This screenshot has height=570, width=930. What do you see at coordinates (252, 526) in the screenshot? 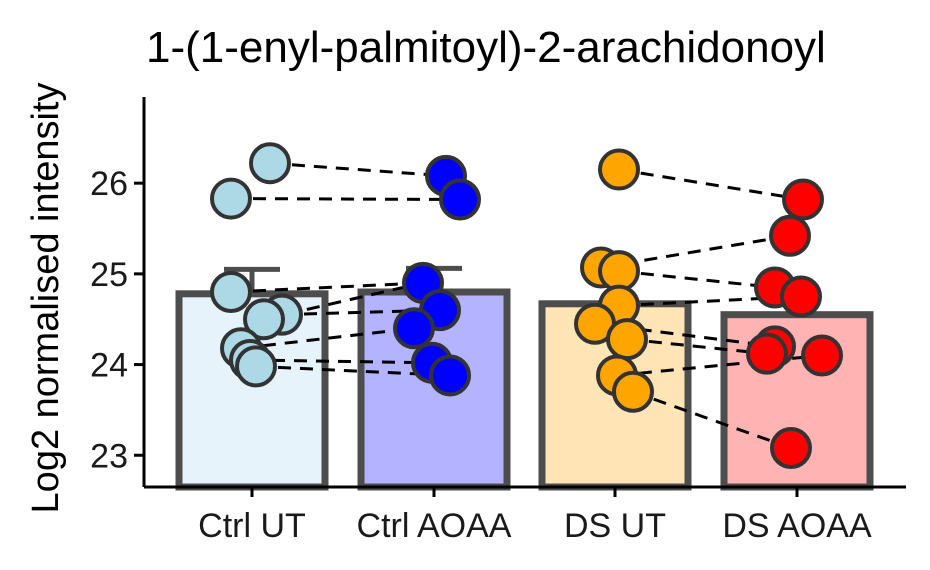
I see `x-tick-label: Ctrl UT` at bounding box center [252, 526].